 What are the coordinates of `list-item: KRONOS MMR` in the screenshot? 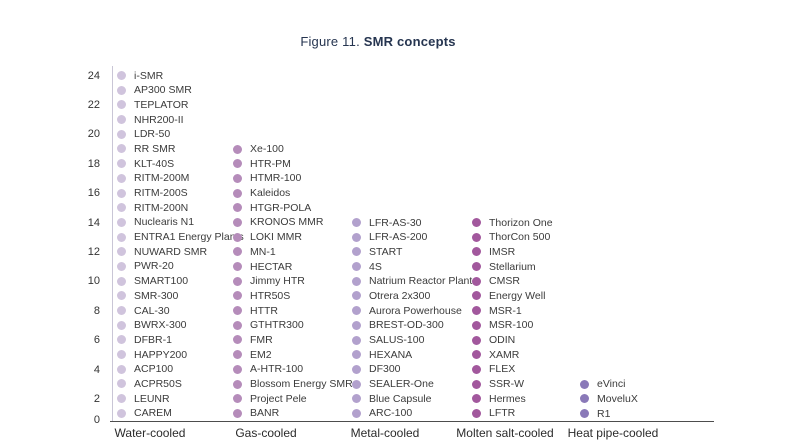 It's located at (293, 222).